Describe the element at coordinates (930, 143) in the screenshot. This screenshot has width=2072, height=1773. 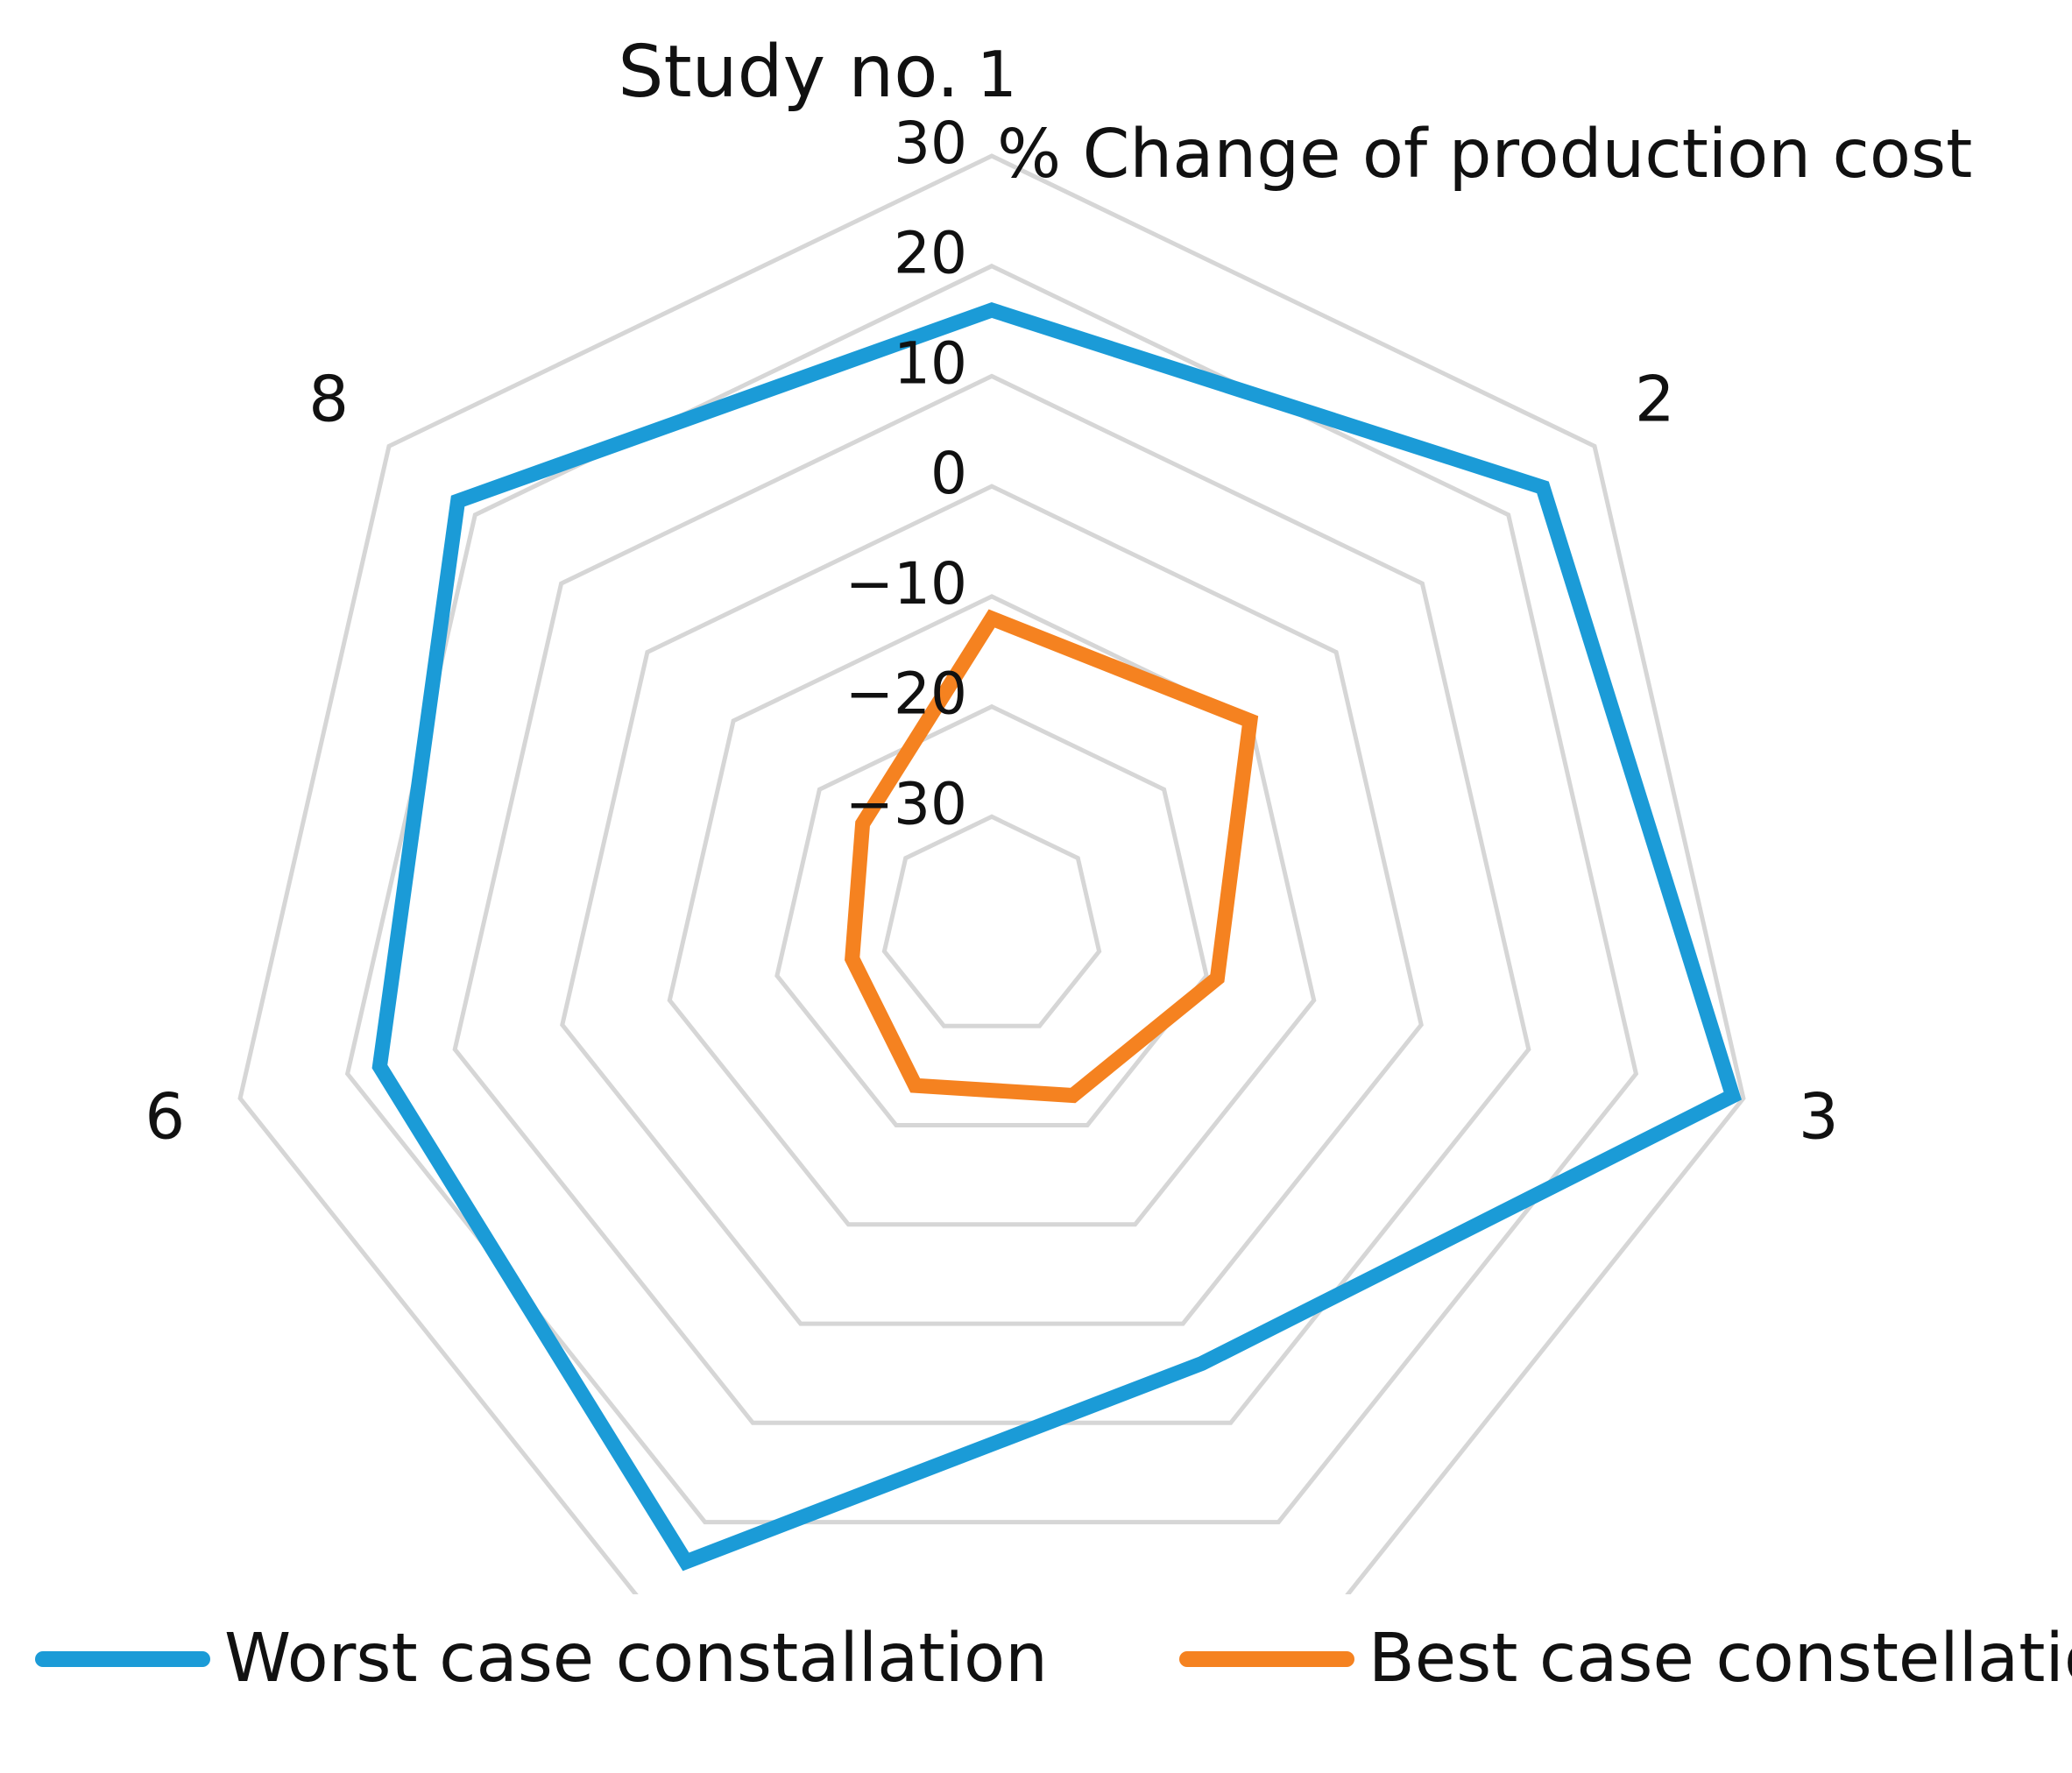
I see `radial-tick-label: 30` at that location.